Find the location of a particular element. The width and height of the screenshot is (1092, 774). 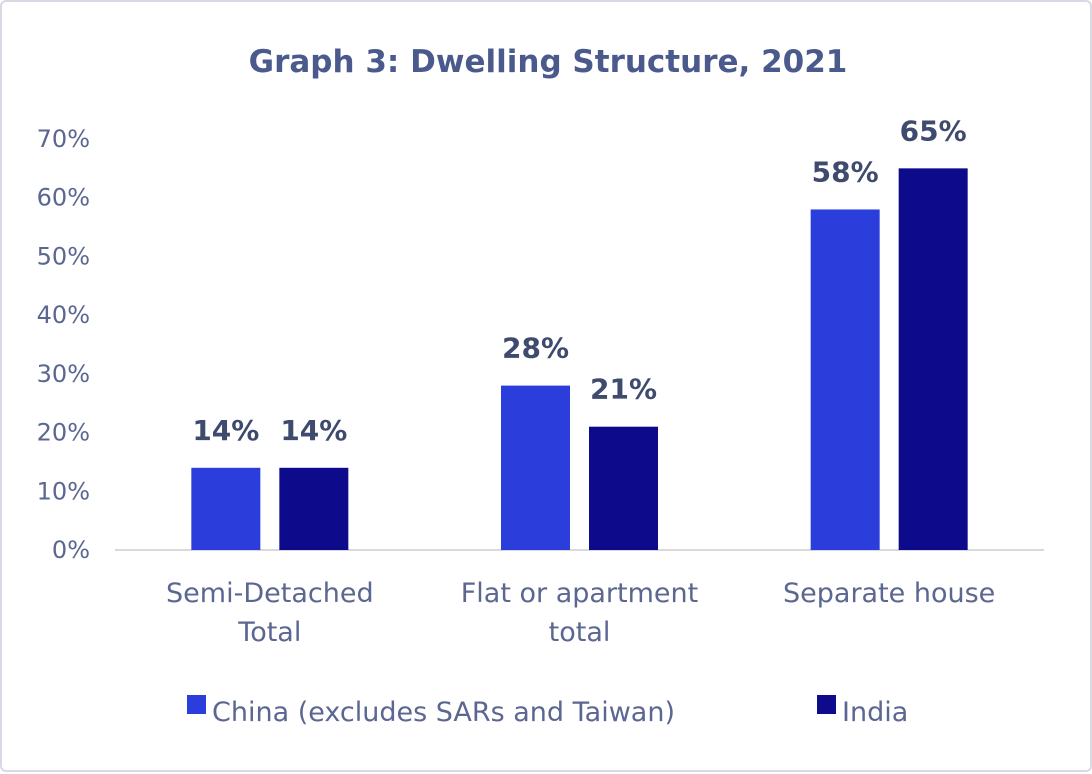

data-label: 58% is located at coordinates (845, 171).